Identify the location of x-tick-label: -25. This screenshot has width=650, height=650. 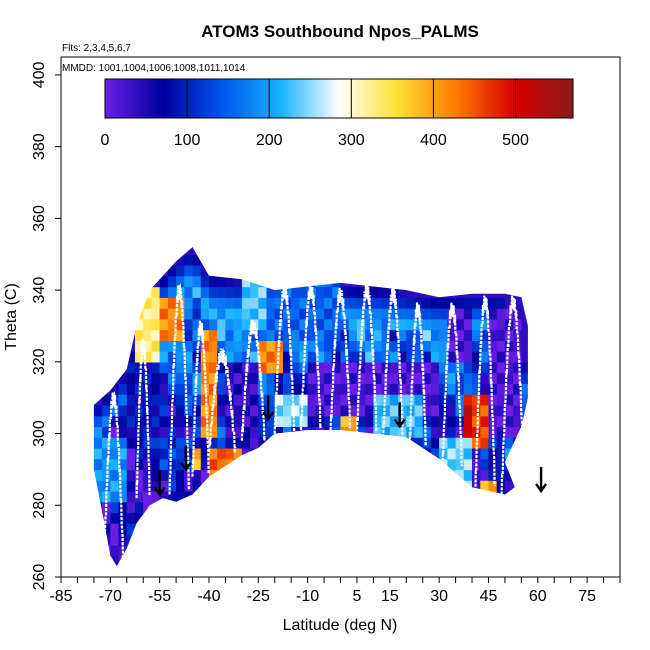
(258, 596).